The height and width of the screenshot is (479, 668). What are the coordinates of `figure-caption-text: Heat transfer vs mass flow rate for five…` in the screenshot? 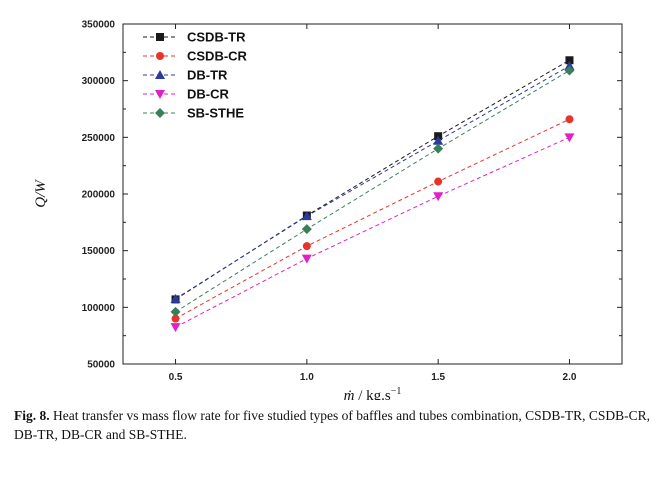 It's located at (332, 425).